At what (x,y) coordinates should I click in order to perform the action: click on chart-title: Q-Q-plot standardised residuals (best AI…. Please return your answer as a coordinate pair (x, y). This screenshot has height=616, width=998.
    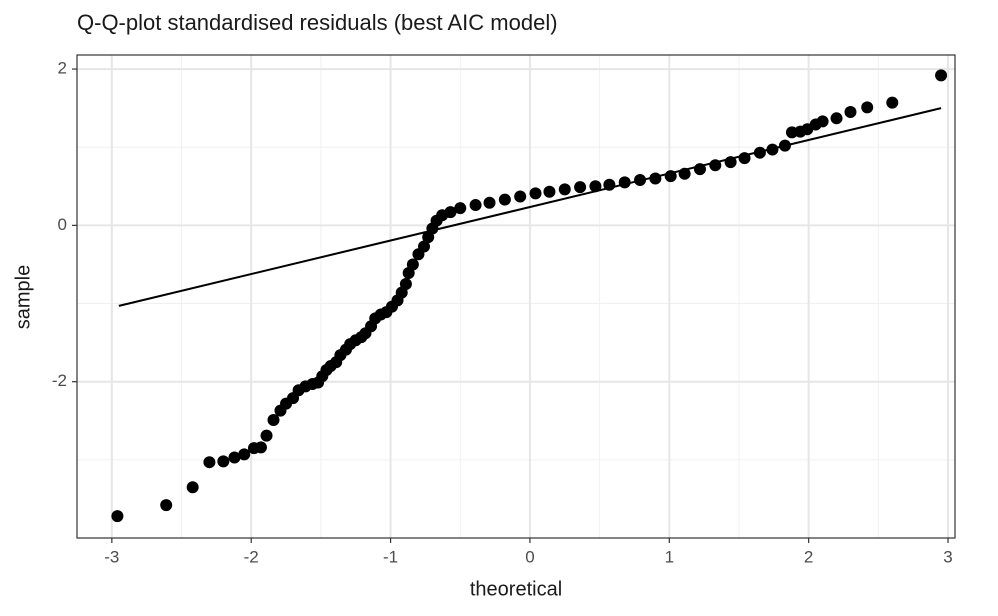
    Looking at the image, I should click on (317, 22).